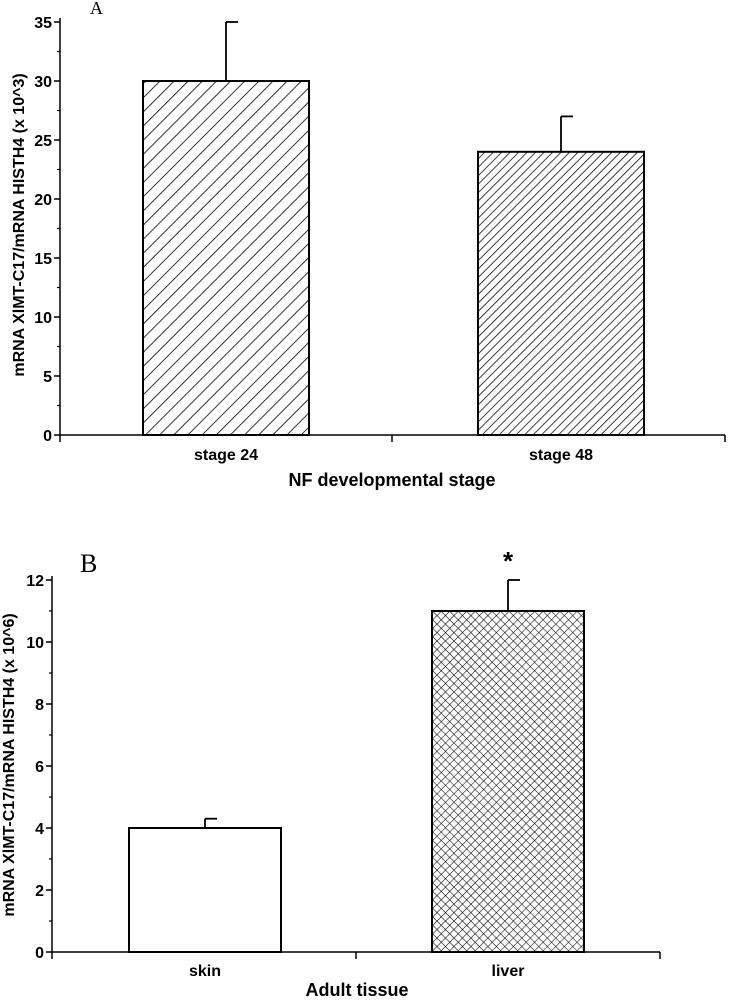 The width and height of the screenshot is (730, 1000). What do you see at coordinates (39, 767) in the screenshot?
I see `panel-b-y-tick-label: 6` at bounding box center [39, 767].